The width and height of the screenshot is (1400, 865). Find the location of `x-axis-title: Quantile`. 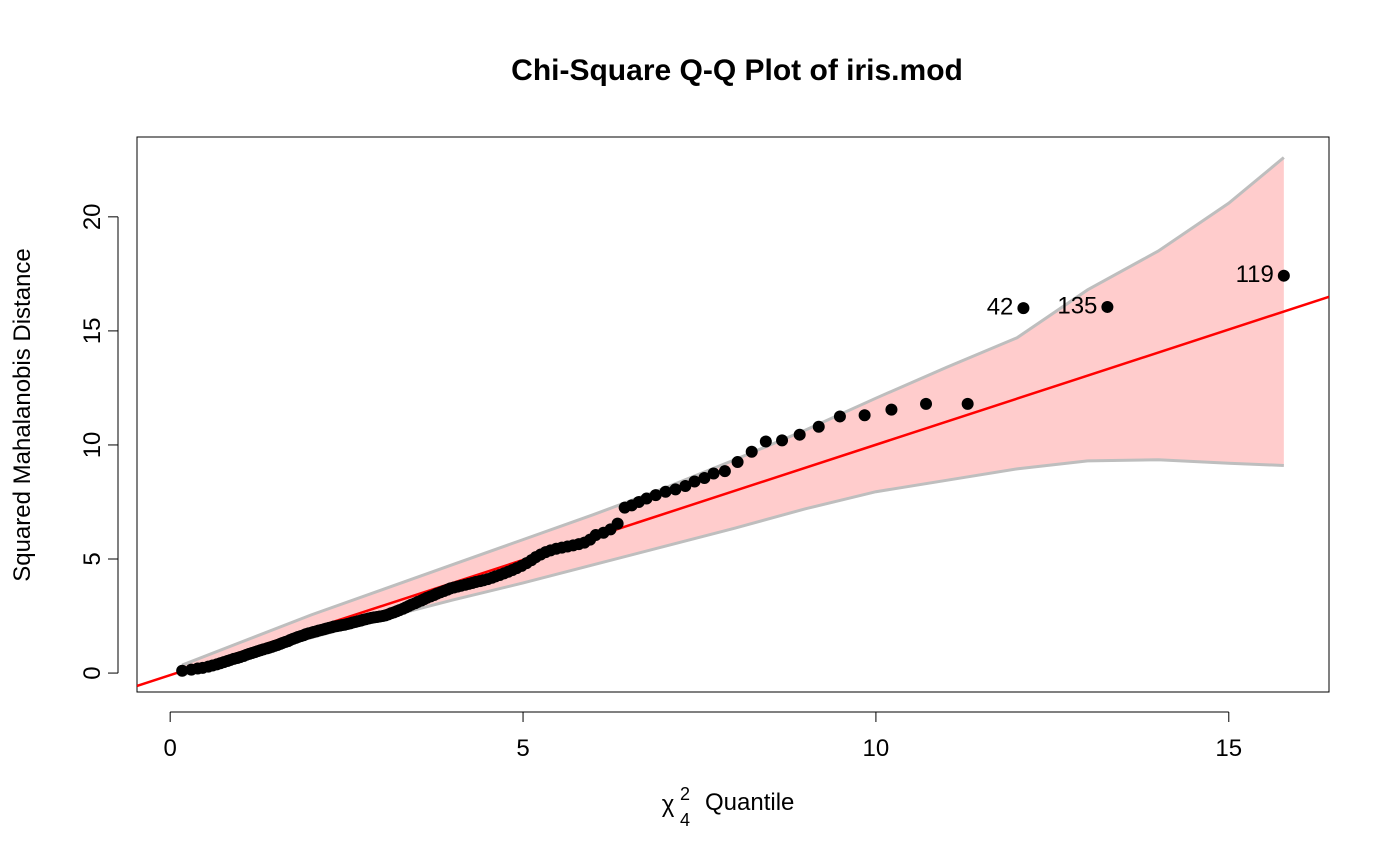

x-axis-title: Quantile is located at coordinates (749, 802).